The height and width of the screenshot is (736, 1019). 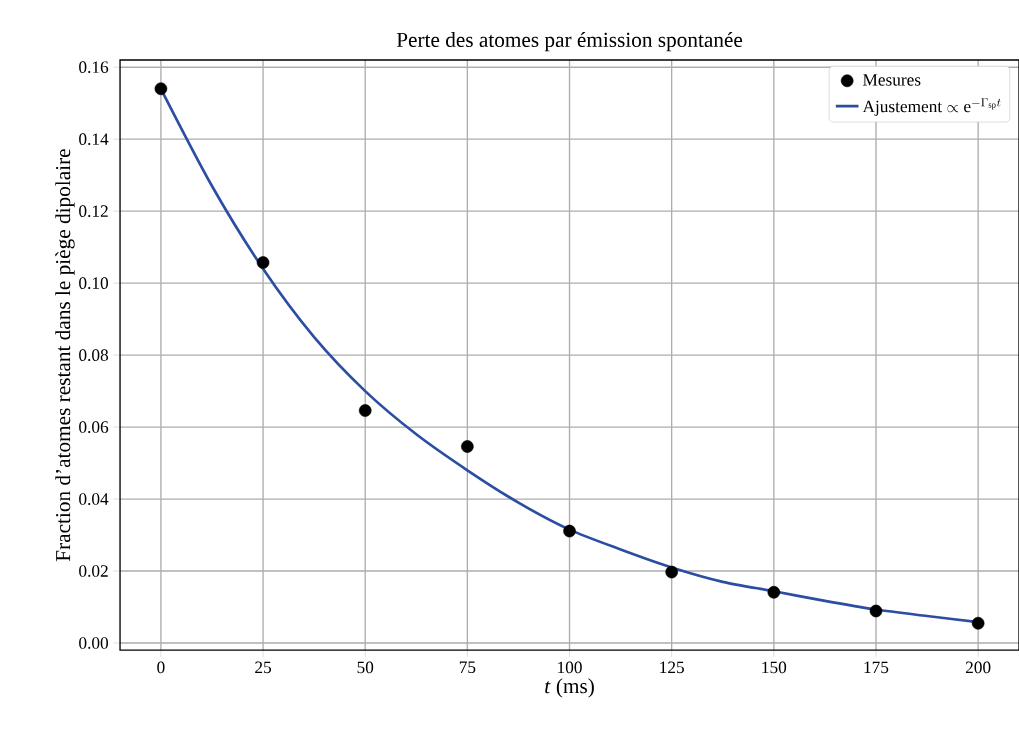 I want to click on x-tick-label: 25, so click(x=263, y=667).